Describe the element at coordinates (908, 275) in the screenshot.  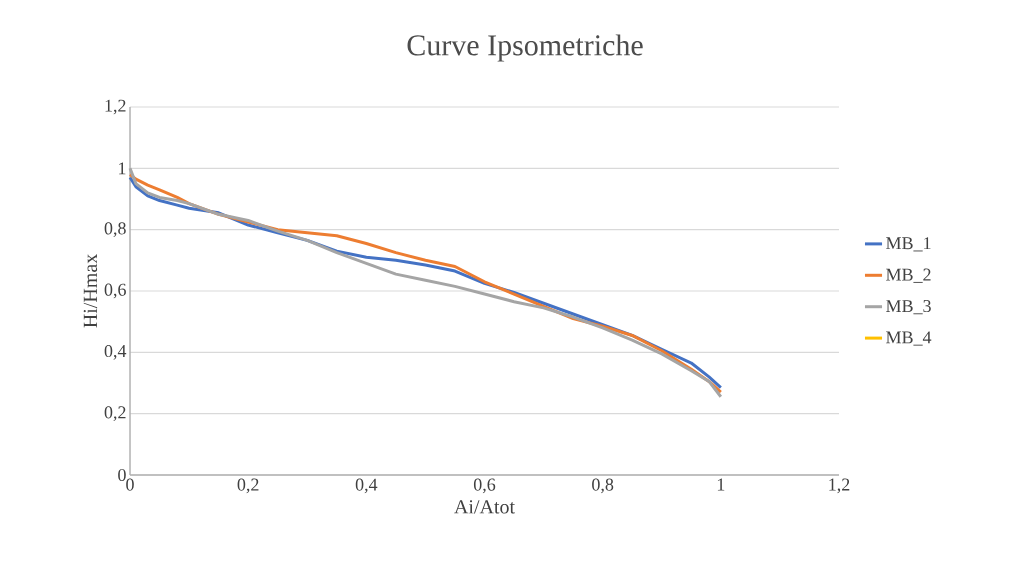
I see `legend-label: MB_2` at that location.